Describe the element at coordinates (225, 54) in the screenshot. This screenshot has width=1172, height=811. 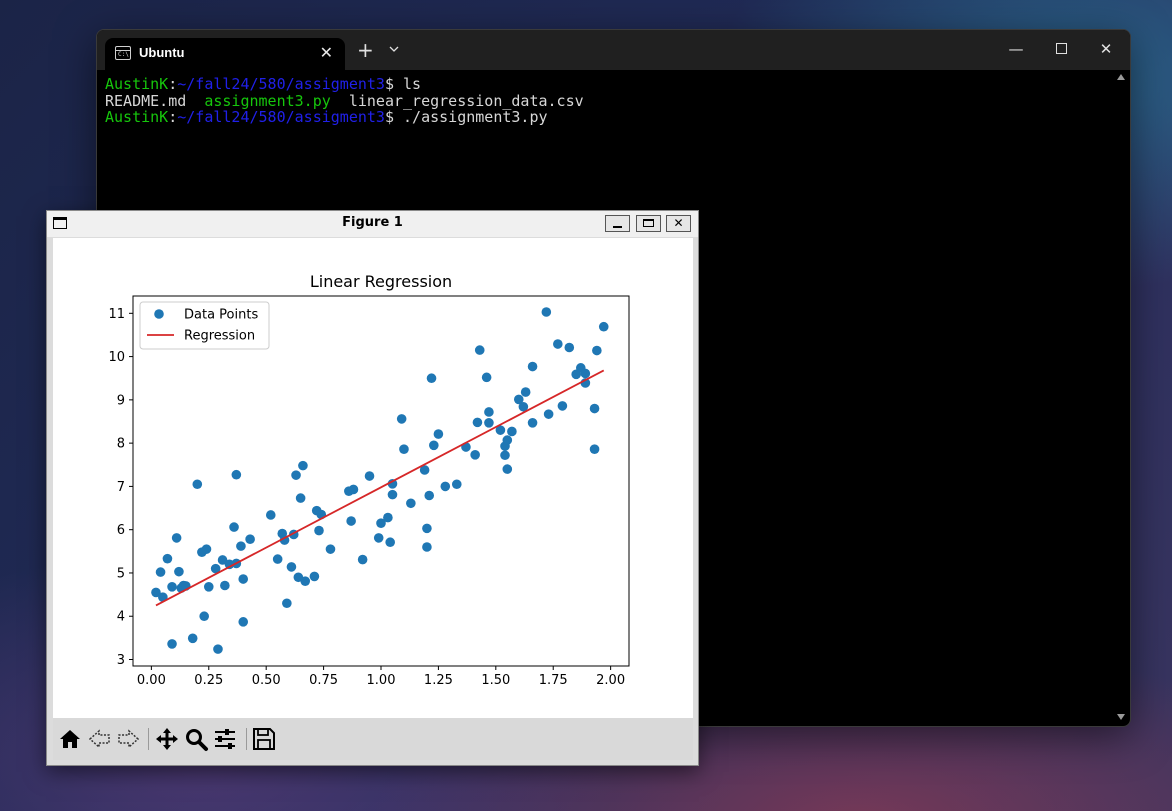
I see `tab-ubuntu: C:\ Ubuntu ✕` at that location.